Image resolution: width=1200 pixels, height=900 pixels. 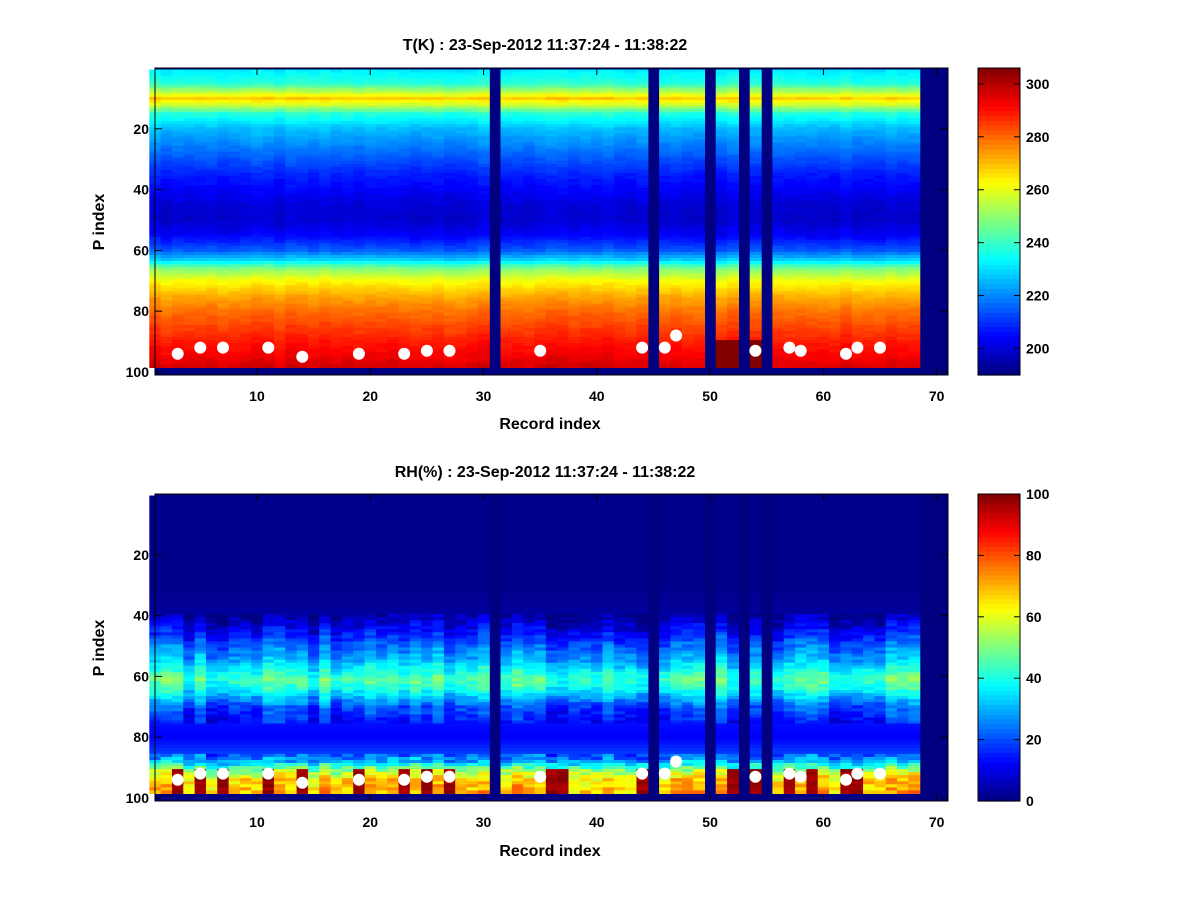 I want to click on humidity-x-tick-label: 10, so click(x=257, y=822).